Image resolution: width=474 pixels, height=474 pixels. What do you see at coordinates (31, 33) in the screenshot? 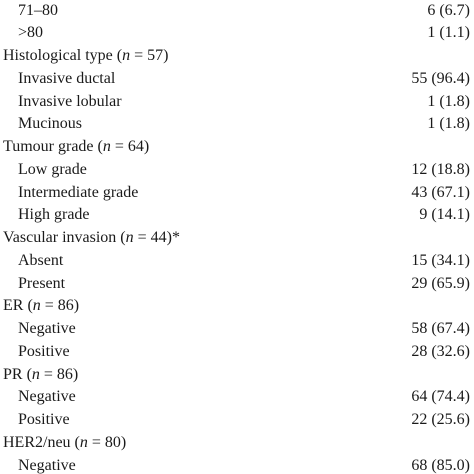
I see `row-label: >80` at bounding box center [31, 33].